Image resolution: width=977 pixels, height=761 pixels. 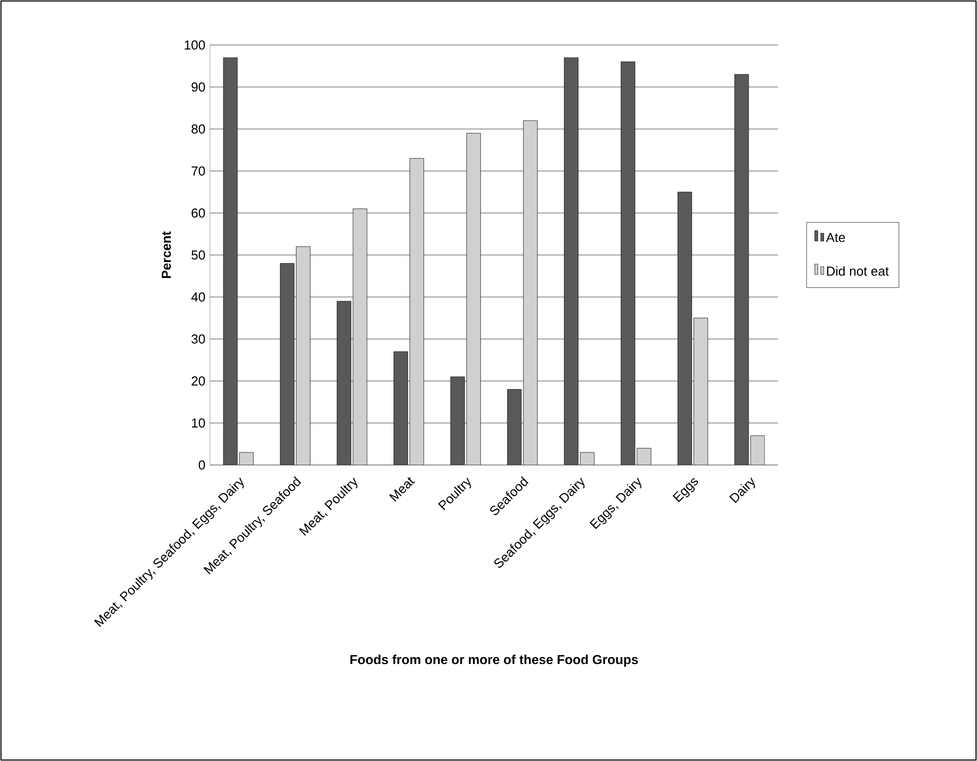 What do you see at coordinates (194, 45) in the screenshot?
I see `y-tick-label: 100` at bounding box center [194, 45].